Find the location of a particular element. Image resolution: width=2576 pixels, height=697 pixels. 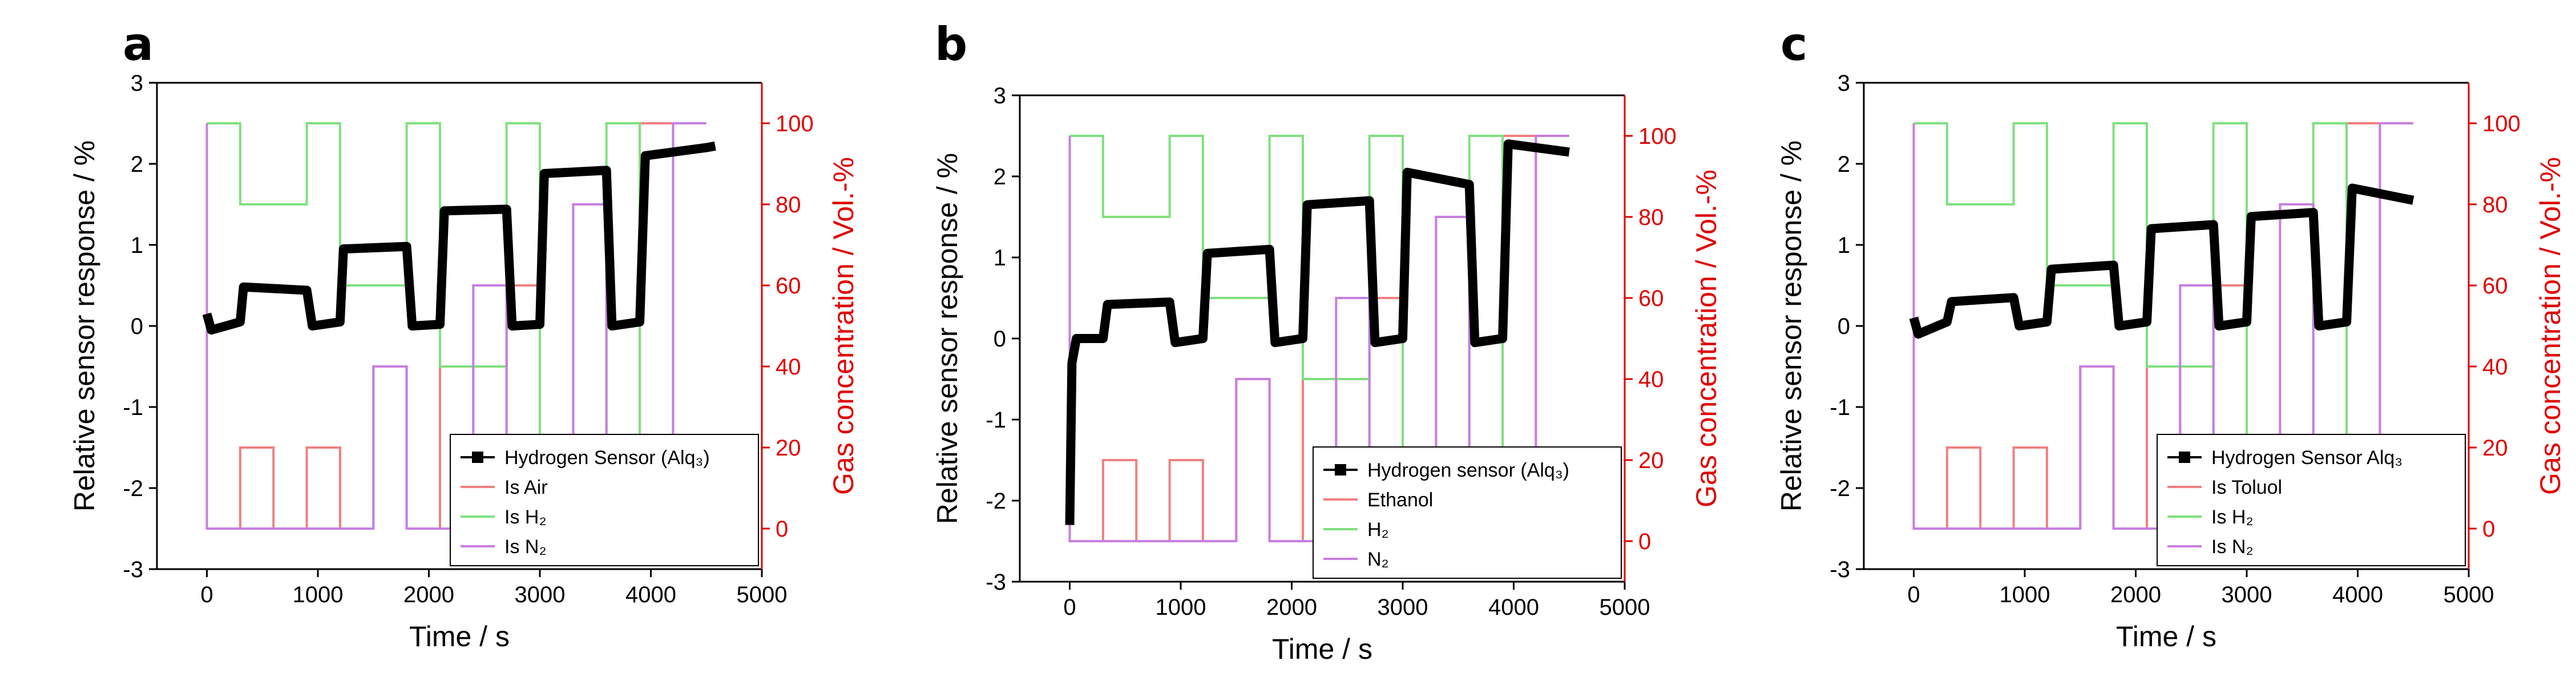

legend-label-sensor: Hydrogen Sensor (Alq₃) is located at coordinates (607, 458).